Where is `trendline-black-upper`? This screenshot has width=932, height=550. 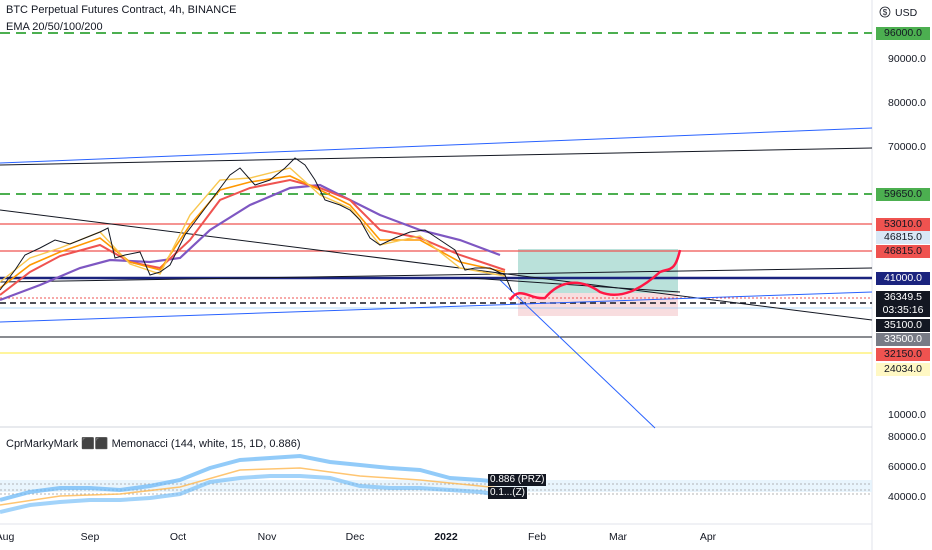
trendline-black-upper is located at coordinates (436, 156).